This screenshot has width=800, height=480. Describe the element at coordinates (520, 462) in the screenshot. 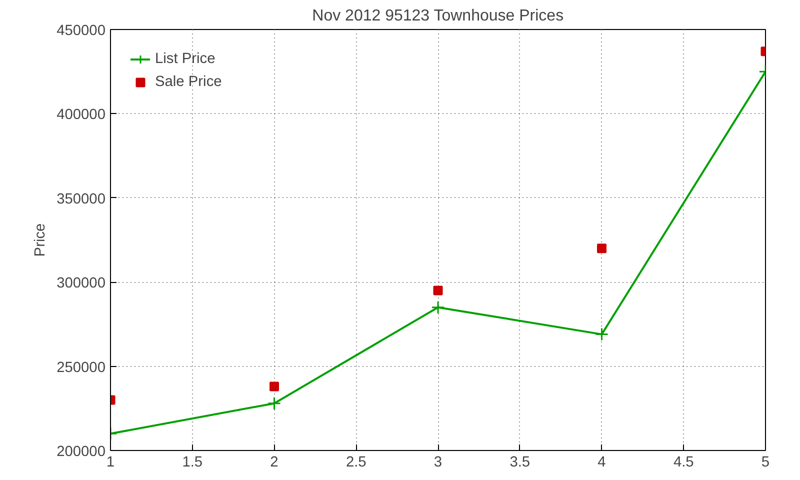

I see `x-tick-label: 3.5` at that location.